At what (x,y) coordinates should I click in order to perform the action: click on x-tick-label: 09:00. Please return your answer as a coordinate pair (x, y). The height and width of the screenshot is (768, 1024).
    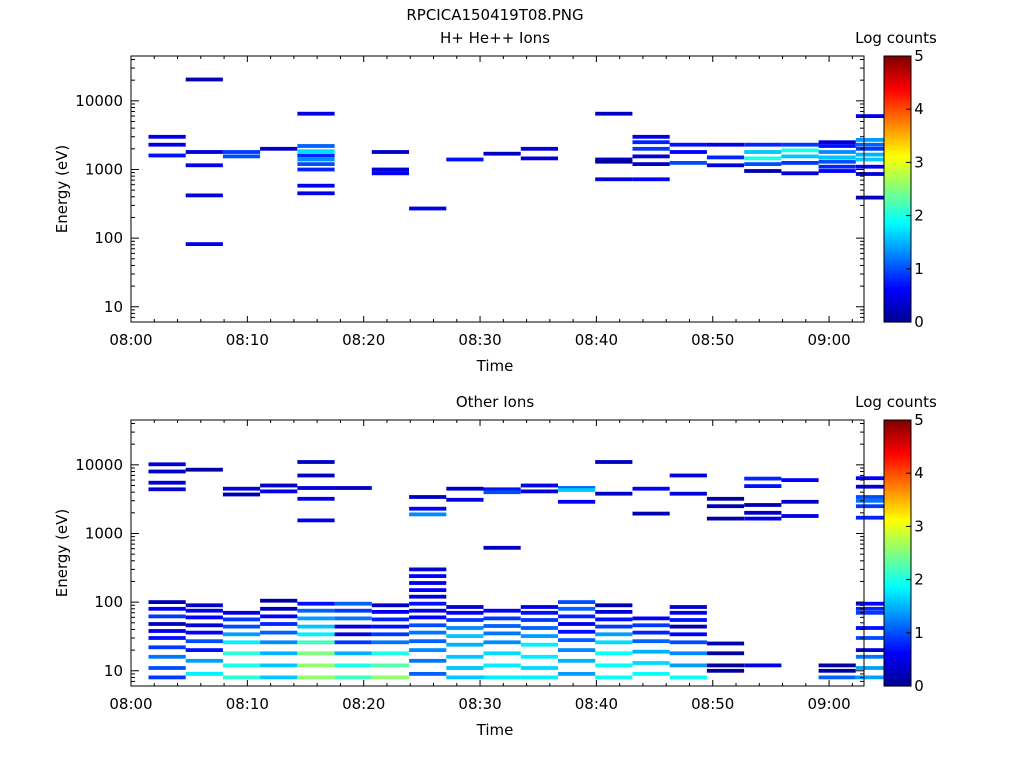
    Looking at the image, I should click on (828, 704).